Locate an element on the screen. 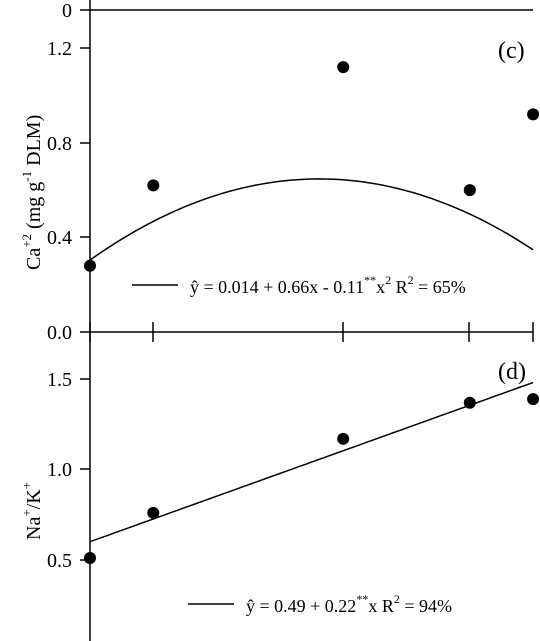 The width and height of the screenshot is (540, 641). panel-c-y-tick-top-zero: 0 is located at coordinates (67, 11).